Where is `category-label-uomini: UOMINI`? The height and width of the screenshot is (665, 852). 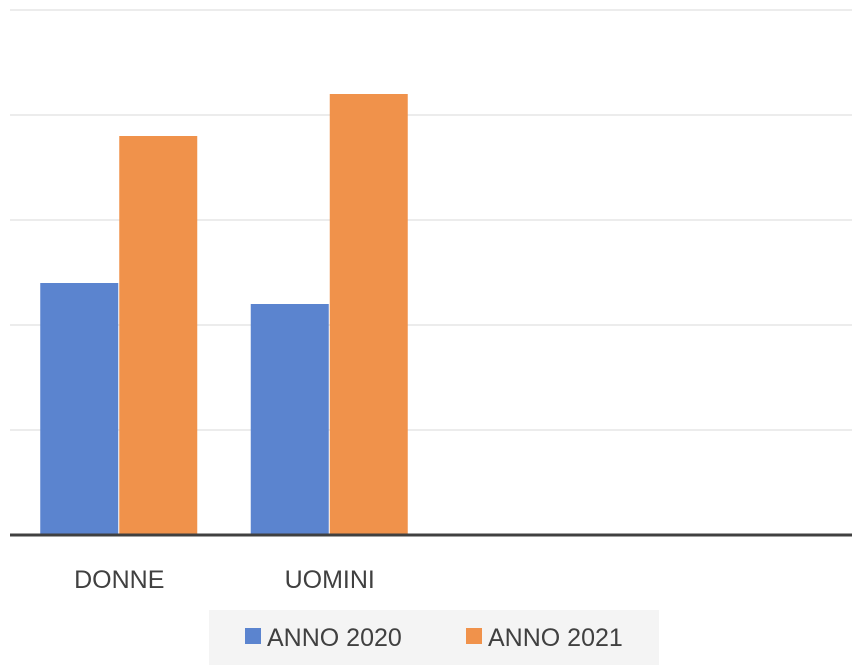
category-label-uomini: UOMINI is located at coordinates (330, 580).